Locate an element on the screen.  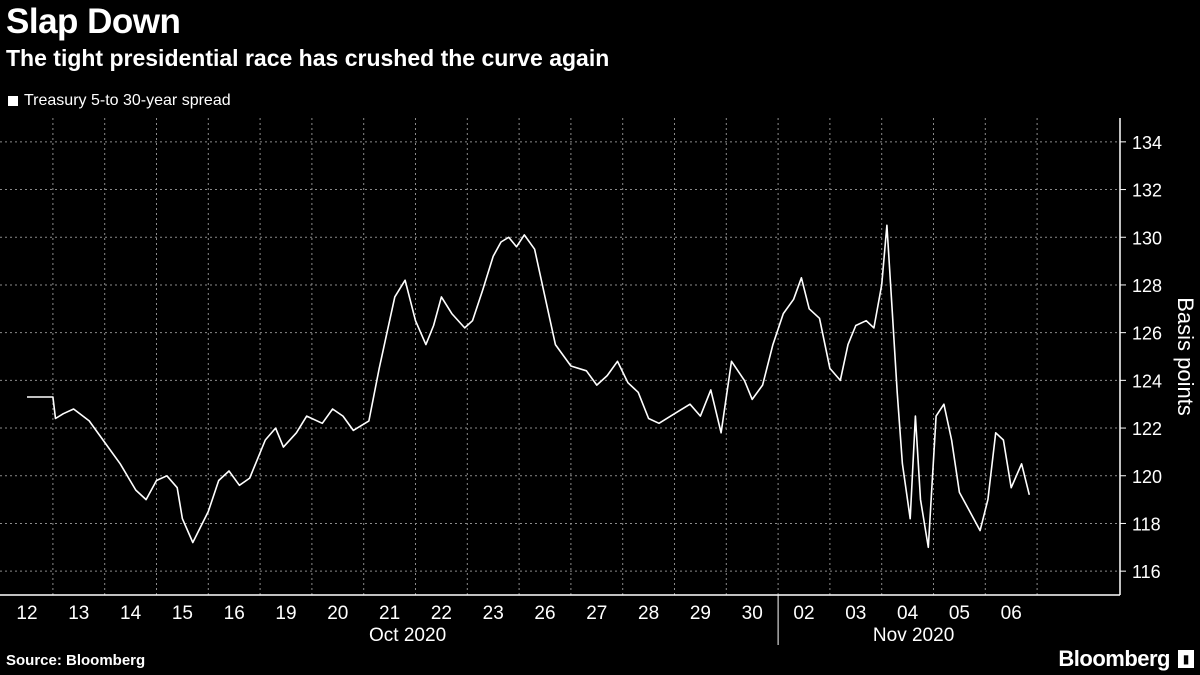
x-tick-label: 02 is located at coordinates (803, 613).